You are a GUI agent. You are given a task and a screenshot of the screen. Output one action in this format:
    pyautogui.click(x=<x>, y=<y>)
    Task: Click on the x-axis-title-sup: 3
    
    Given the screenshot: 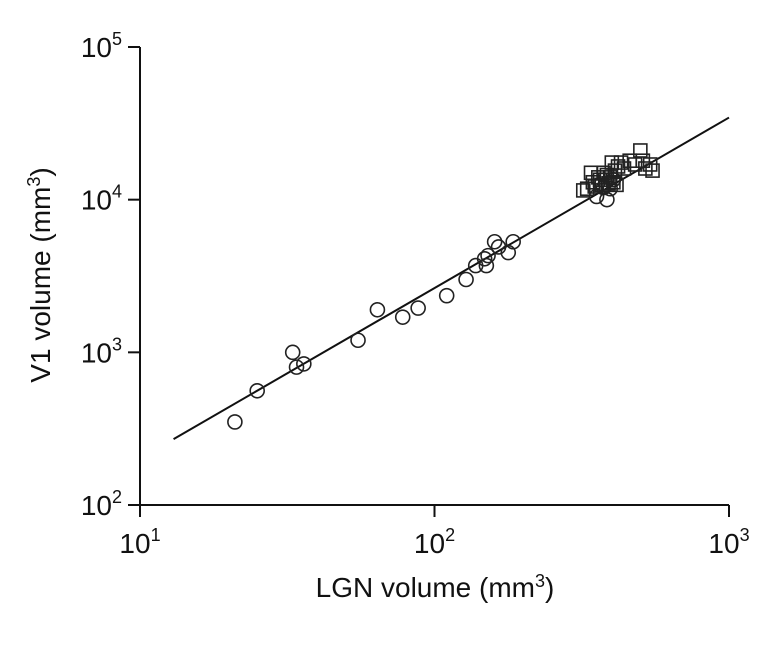 What is the action you would take?
    pyautogui.click(x=540, y=581)
    